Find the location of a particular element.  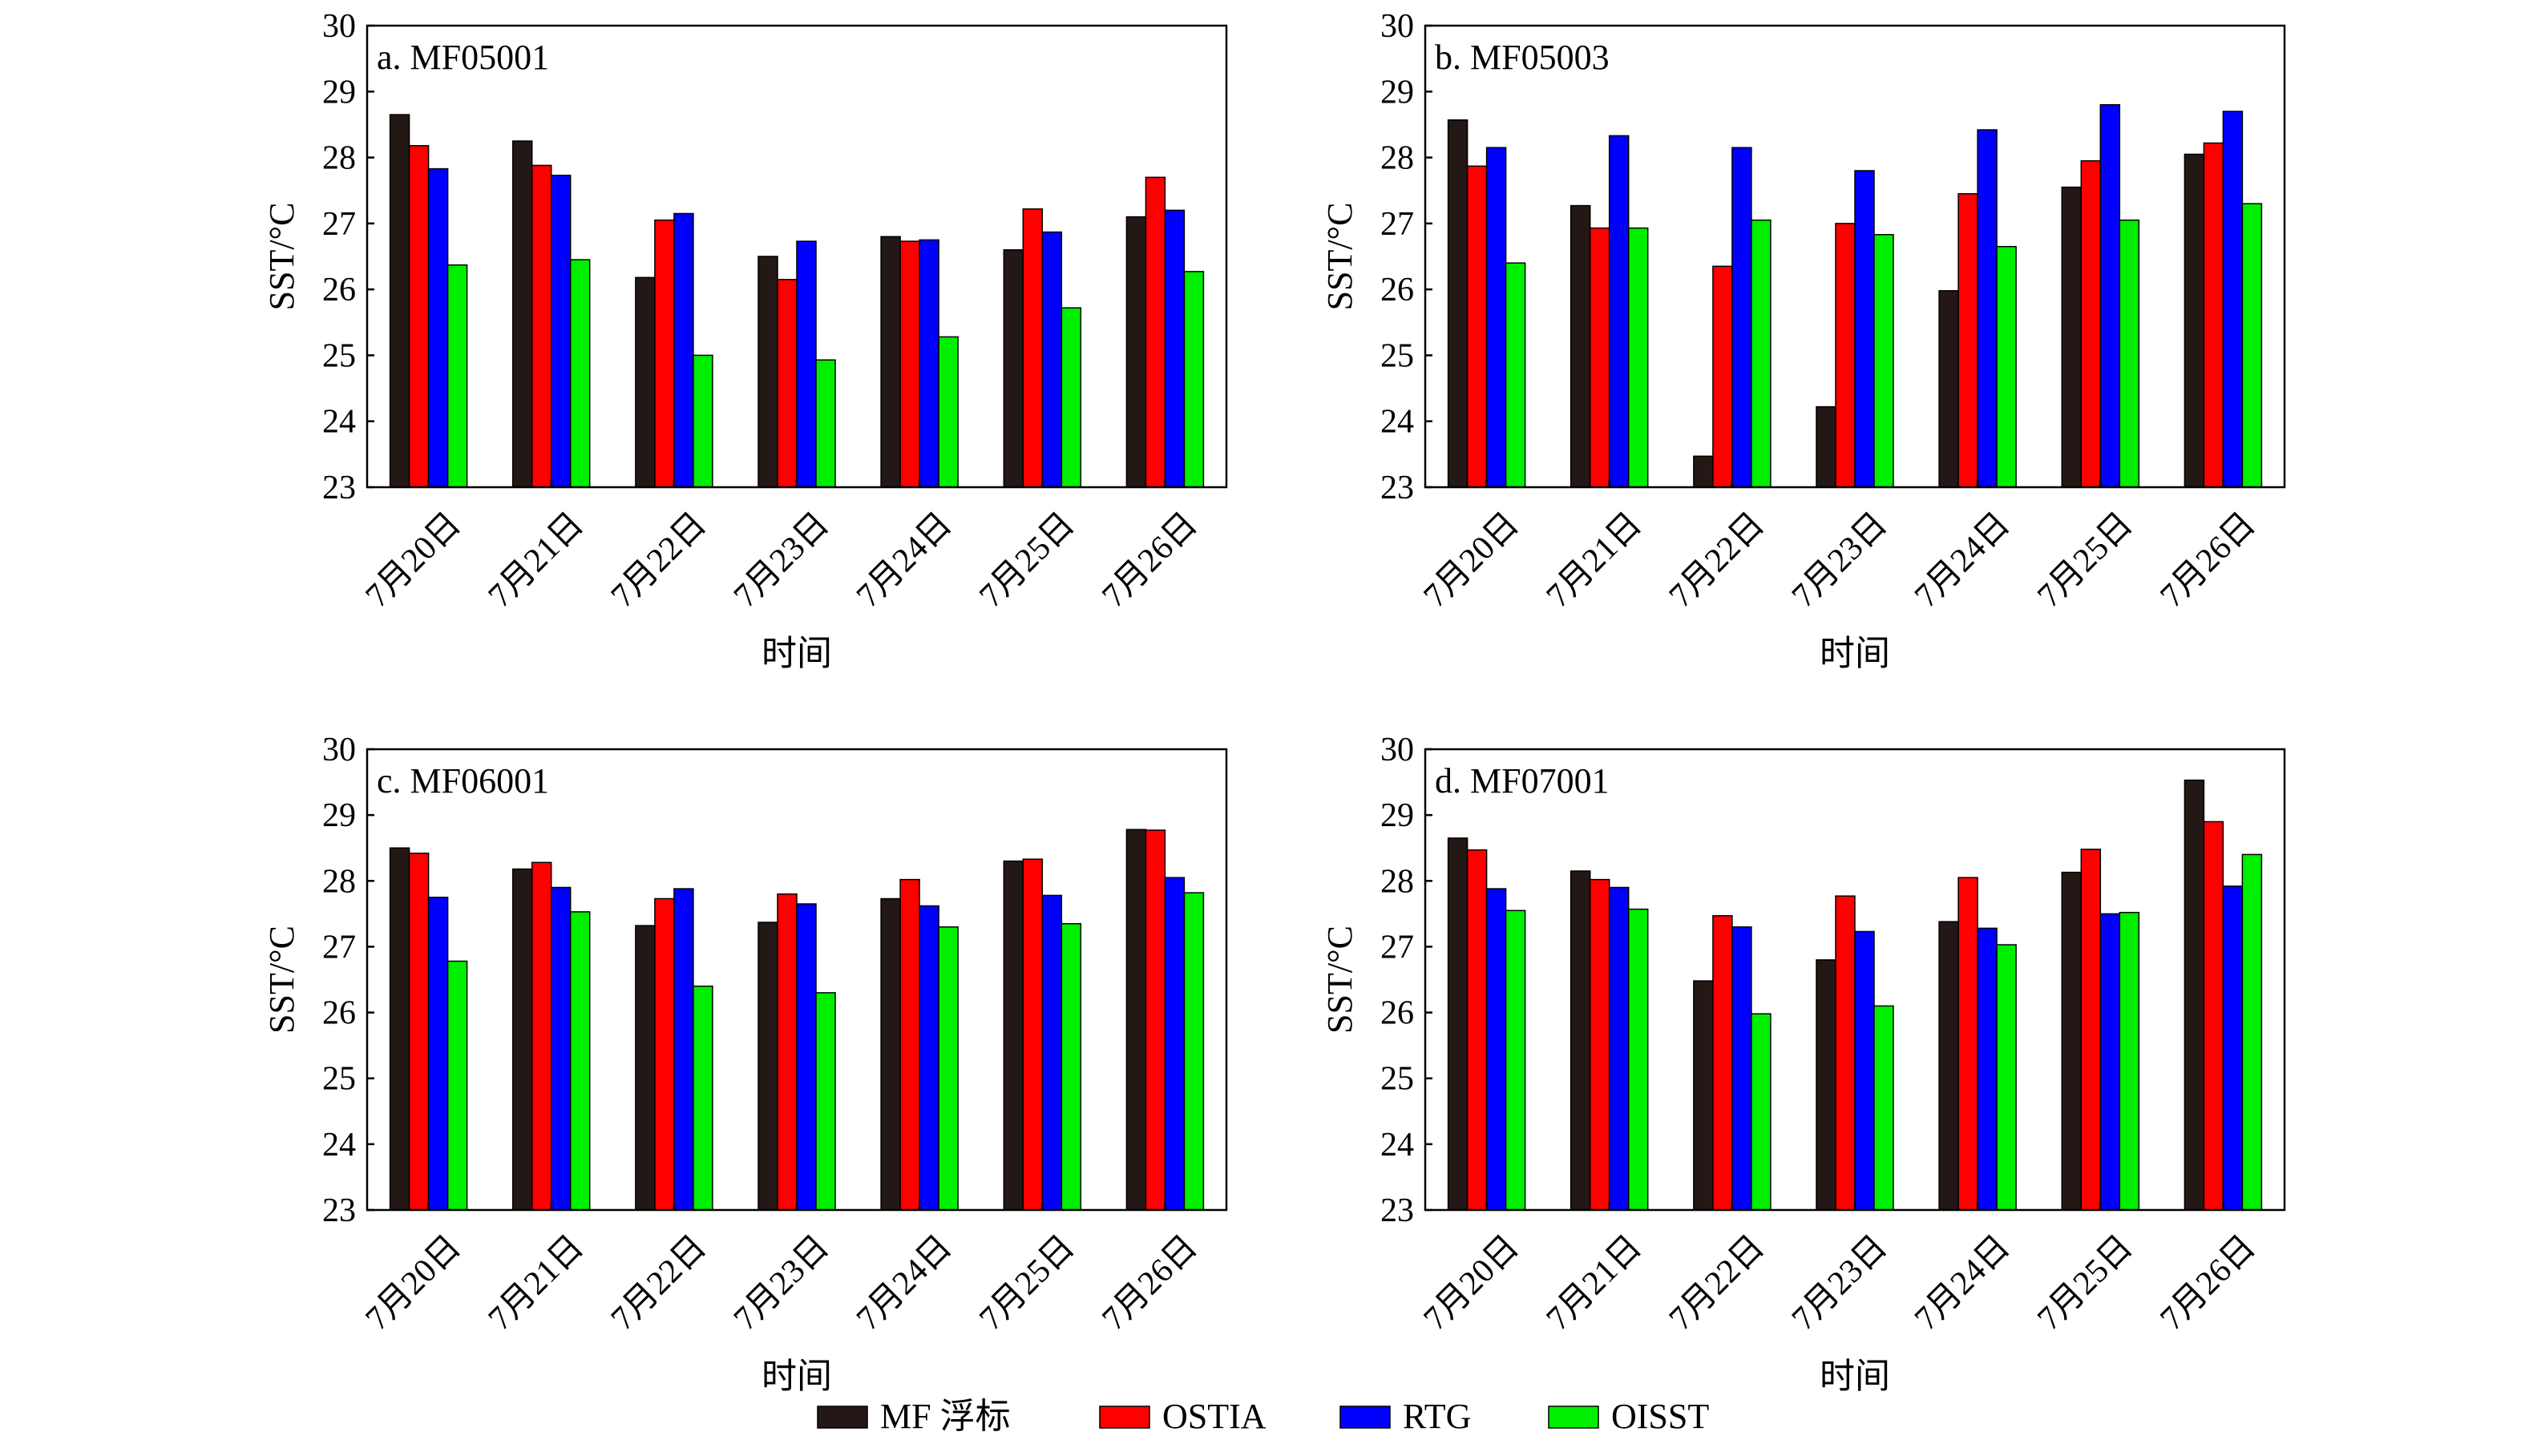

legend-label: OSTIA is located at coordinates (1214, 1416).